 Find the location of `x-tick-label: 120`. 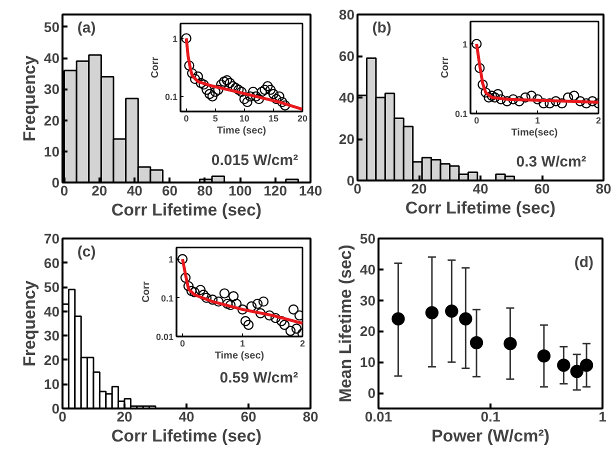

x-tick-label: 120 is located at coordinates (276, 190).